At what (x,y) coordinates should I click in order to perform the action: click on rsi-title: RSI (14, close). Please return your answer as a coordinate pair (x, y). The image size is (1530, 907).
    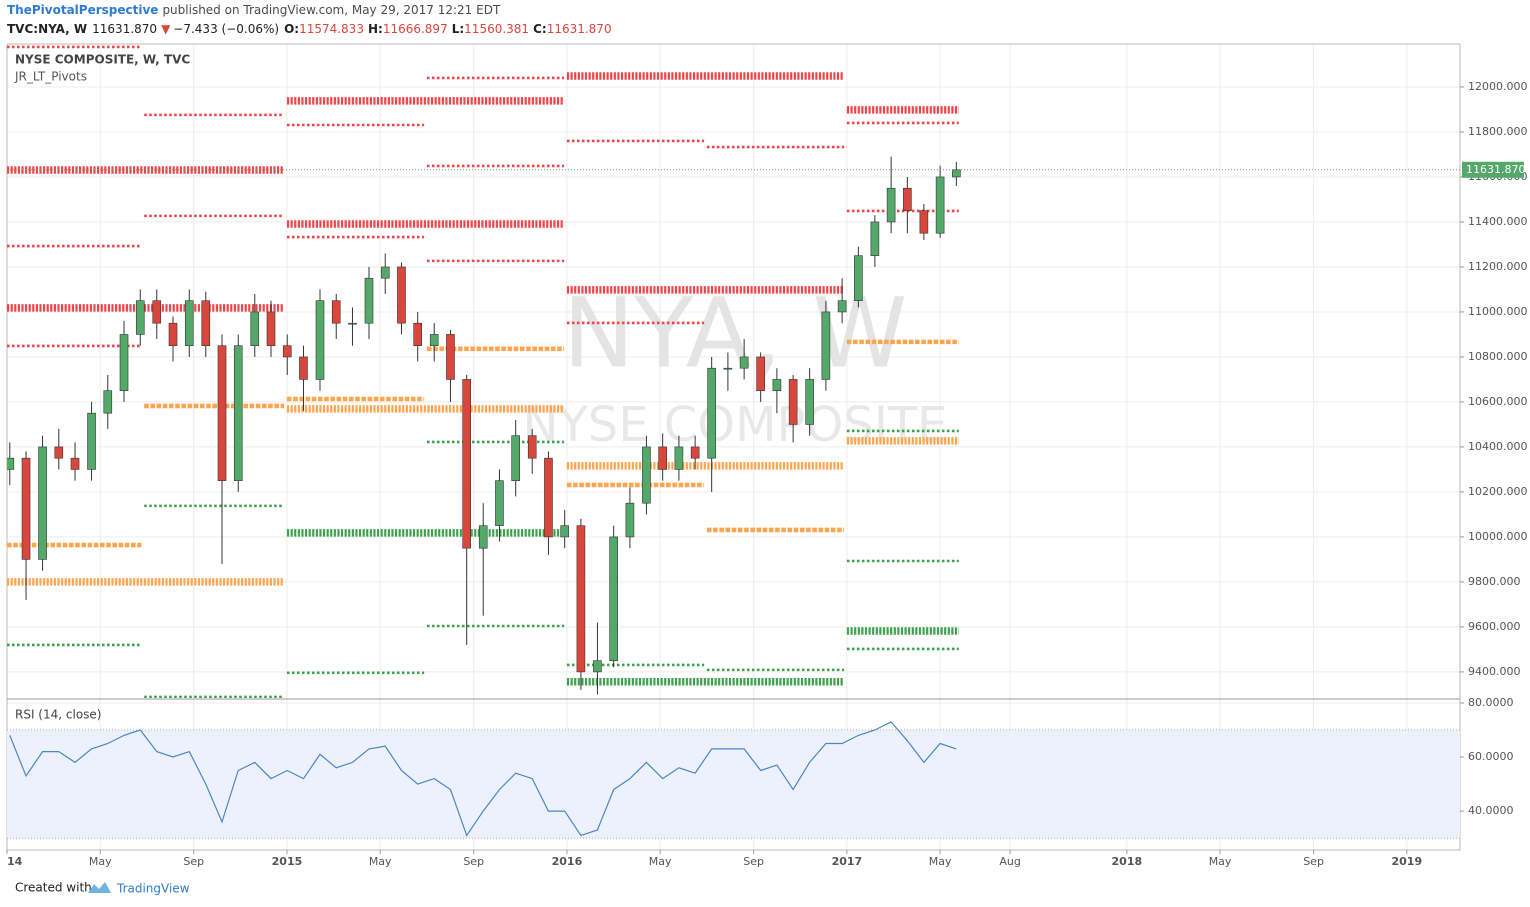
    Looking at the image, I should click on (58, 715).